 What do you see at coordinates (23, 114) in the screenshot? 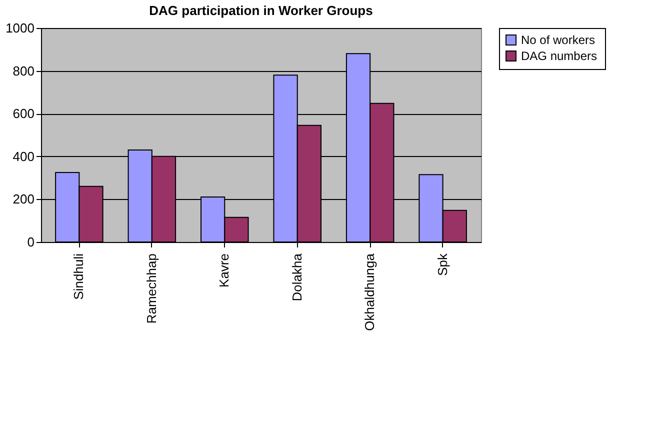
I see `y-tick-label: 600` at bounding box center [23, 114].